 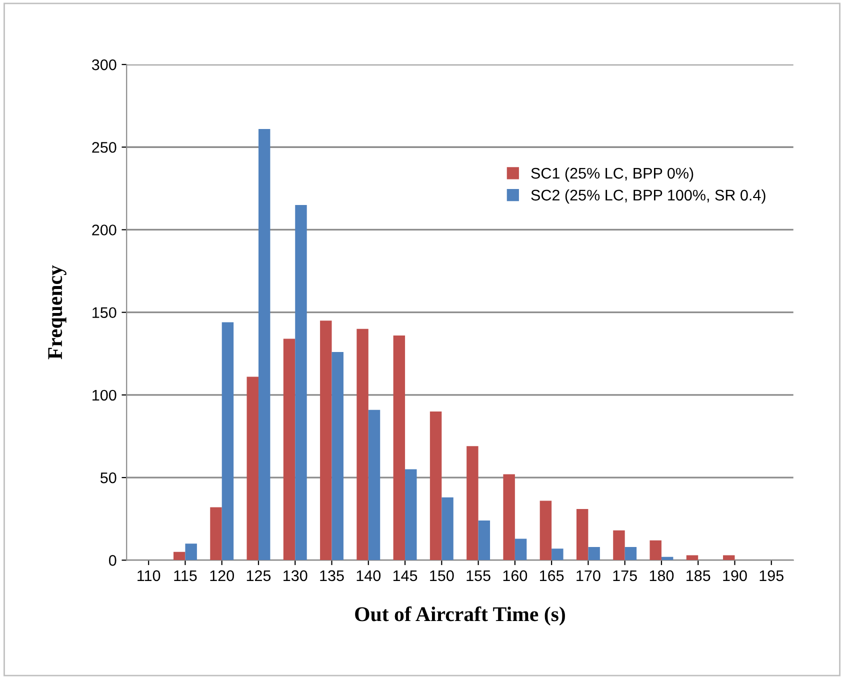 What do you see at coordinates (552, 576) in the screenshot?
I see `x-tick-label: 165` at bounding box center [552, 576].